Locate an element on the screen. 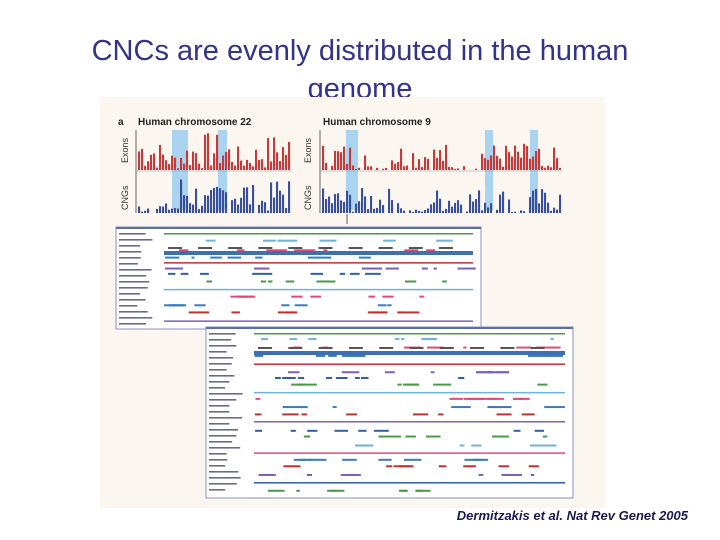  ruler-band is located at coordinates (318, 253).